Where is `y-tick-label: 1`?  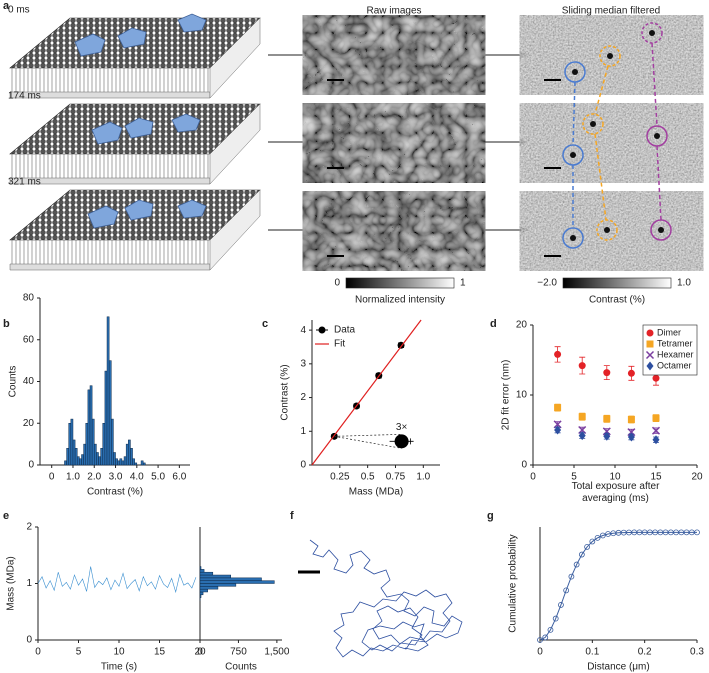
y-tick-label: 1 is located at coordinates (29, 583).